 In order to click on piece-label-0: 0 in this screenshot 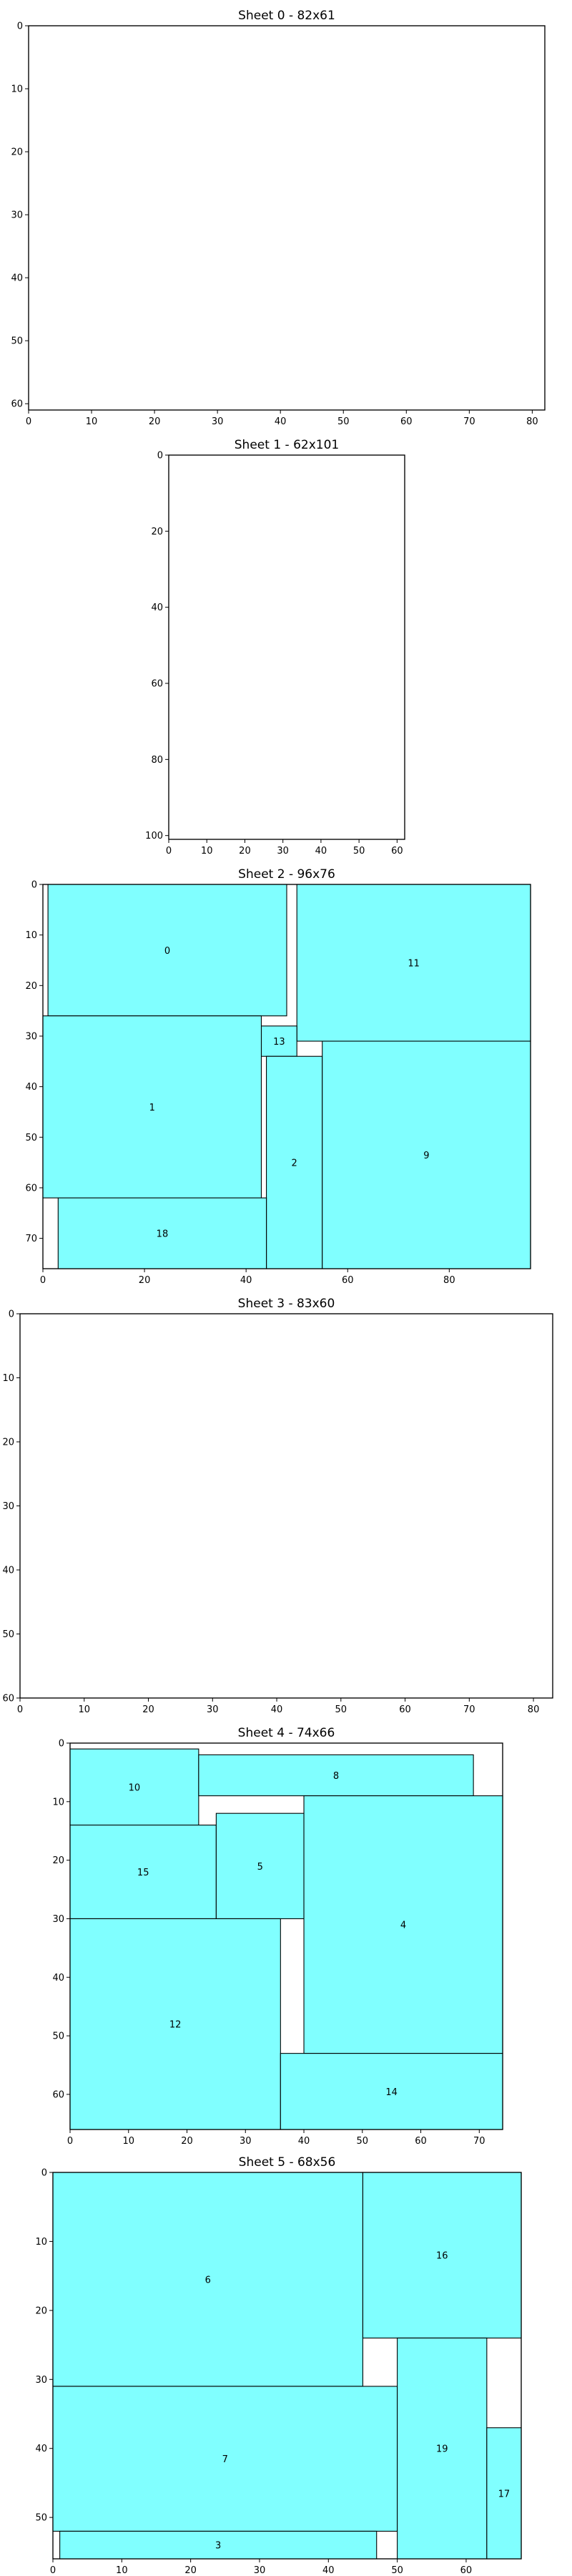, I will do `click(167, 951)`.